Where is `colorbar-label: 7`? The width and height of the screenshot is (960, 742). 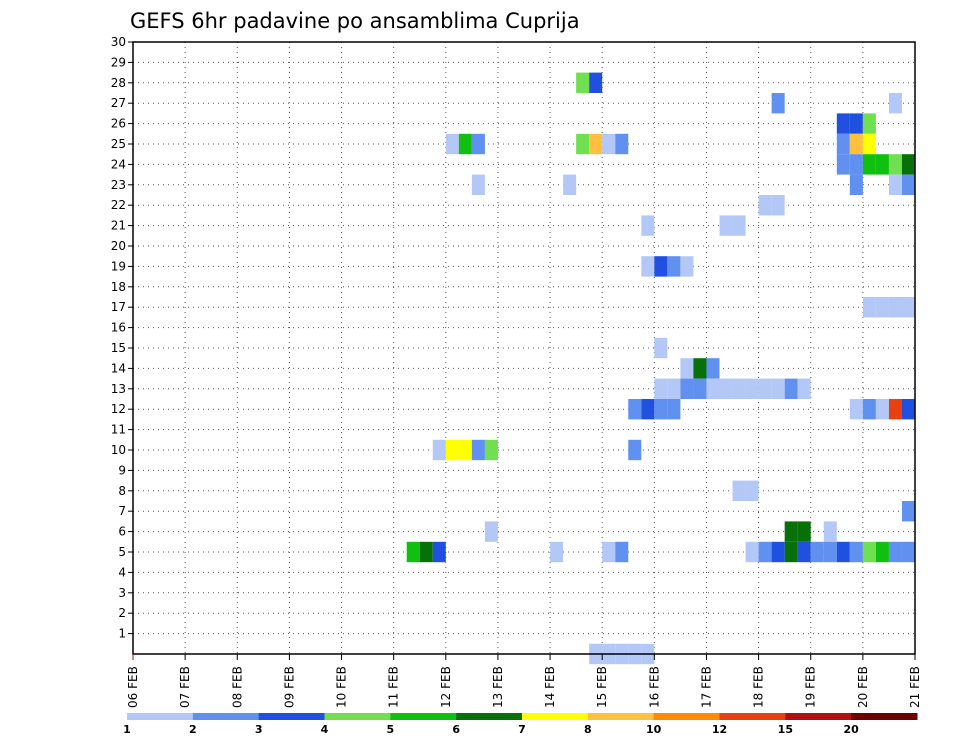
colorbar-label: 7 is located at coordinates (522, 729).